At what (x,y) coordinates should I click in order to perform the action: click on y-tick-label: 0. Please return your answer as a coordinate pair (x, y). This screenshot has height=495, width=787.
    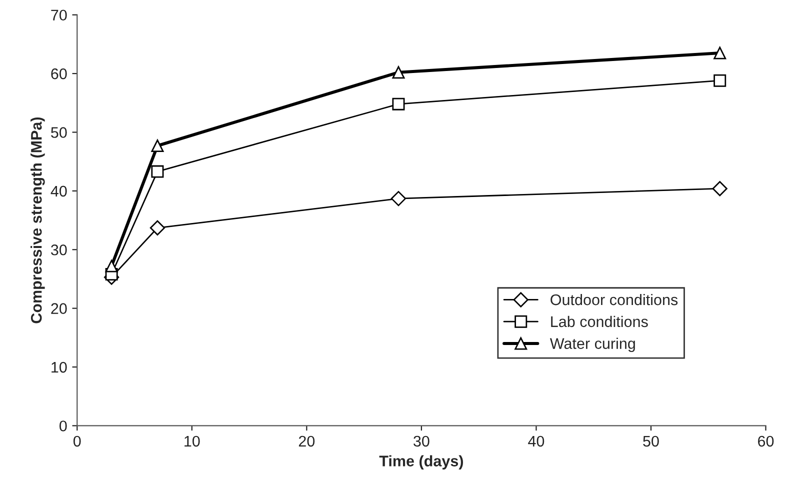
    Looking at the image, I should click on (63, 426).